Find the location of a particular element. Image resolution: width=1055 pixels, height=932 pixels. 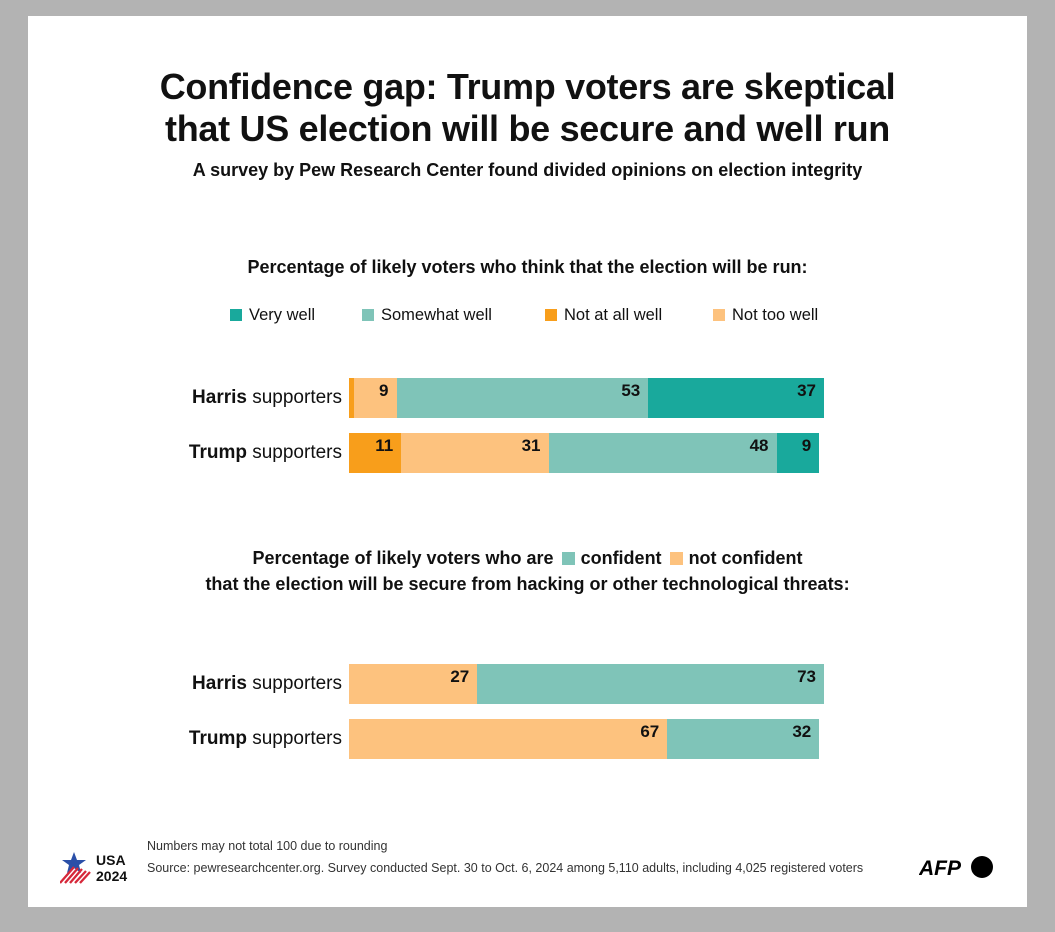

chart2-bar-trump-supporters: 67 32 is located at coordinates (586, 739).